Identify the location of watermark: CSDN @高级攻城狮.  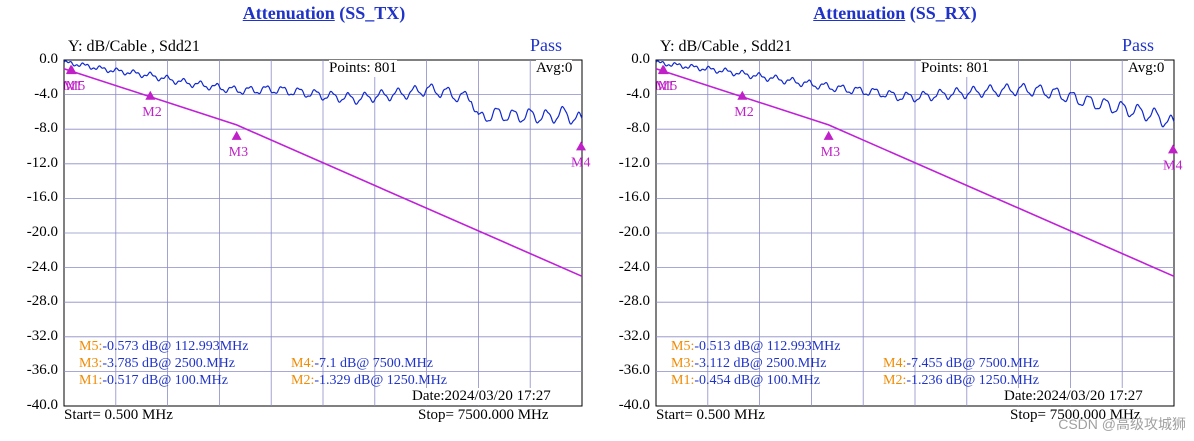
(1122, 424).